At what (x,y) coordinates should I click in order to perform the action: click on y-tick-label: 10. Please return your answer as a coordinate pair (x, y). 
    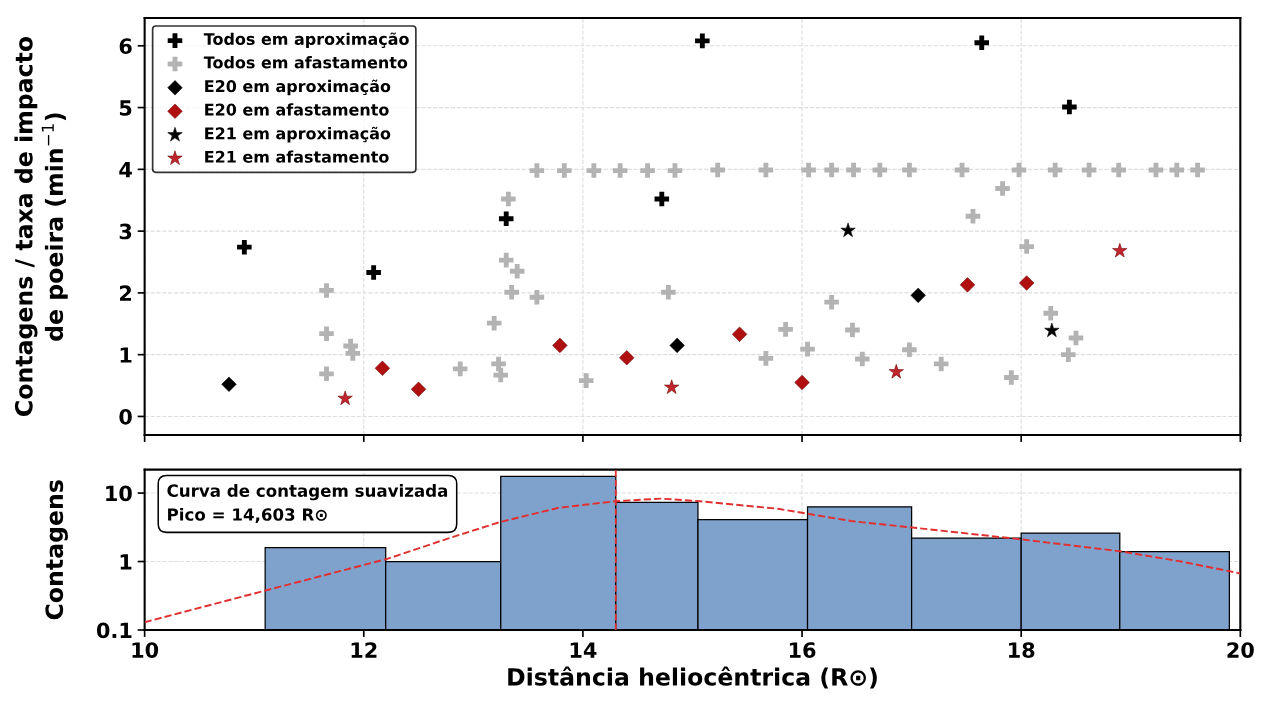
    Looking at the image, I should click on (119, 493).